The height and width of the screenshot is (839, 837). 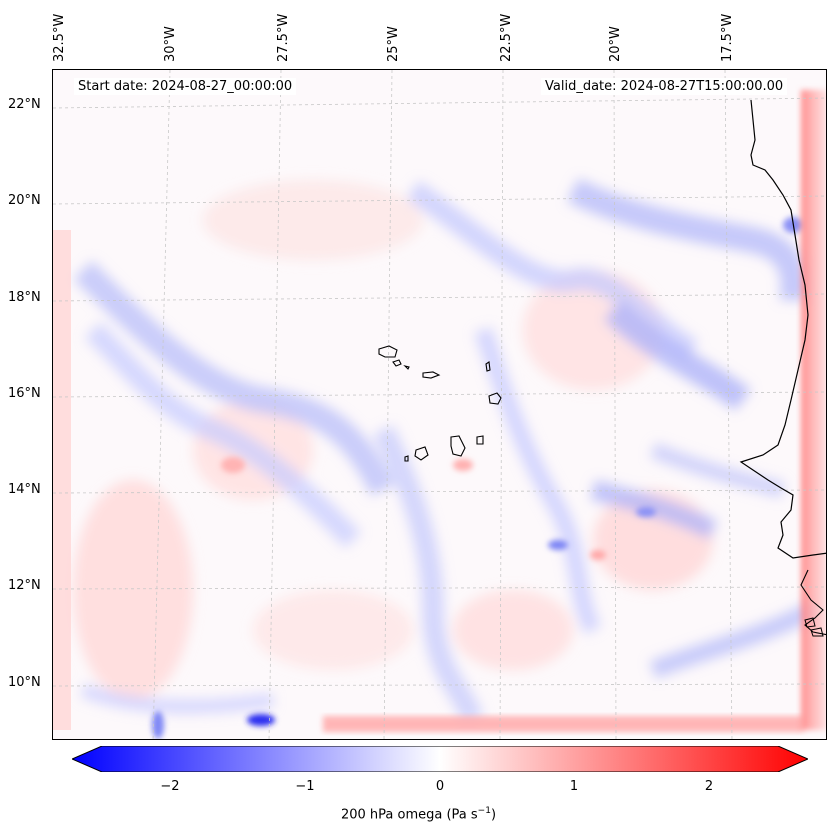 What do you see at coordinates (574, 786) in the screenshot?
I see `colorbar-tick-label: 1` at bounding box center [574, 786].